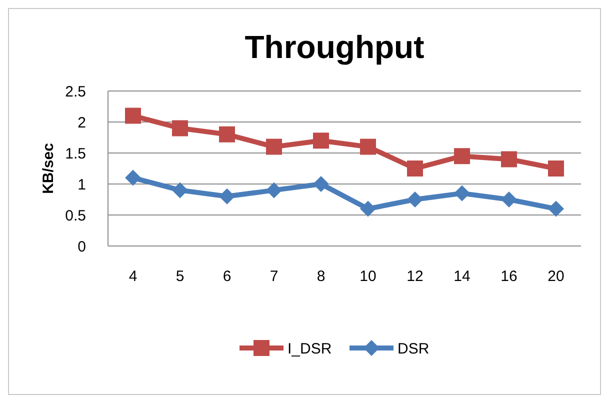  I want to click on x-tick-label: 20, so click(556, 276).